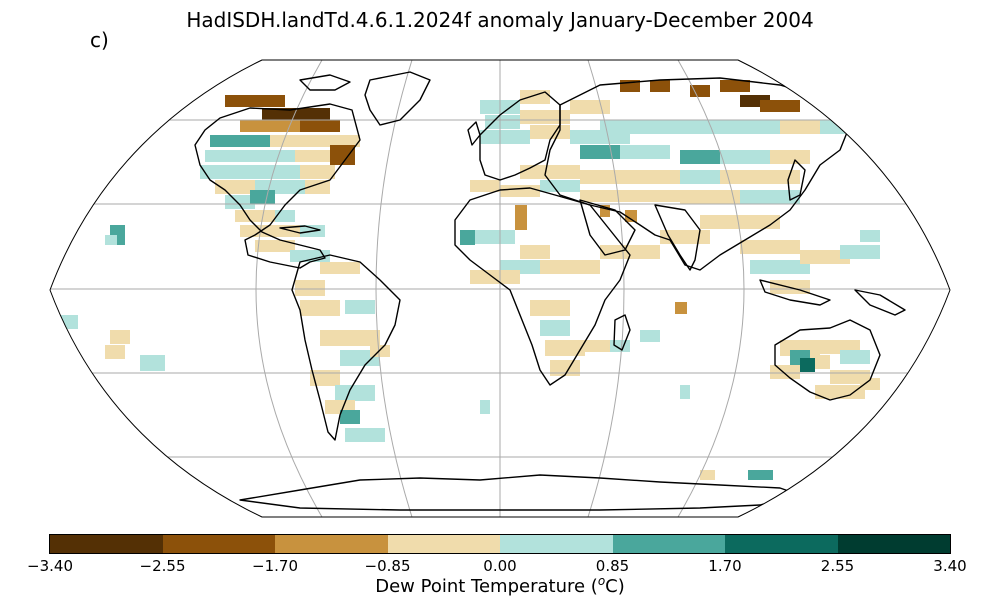 This screenshot has width=1000, height=600. What do you see at coordinates (601, 581) in the screenshot?
I see `colorbar-label-degree: o` at bounding box center [601, 581].